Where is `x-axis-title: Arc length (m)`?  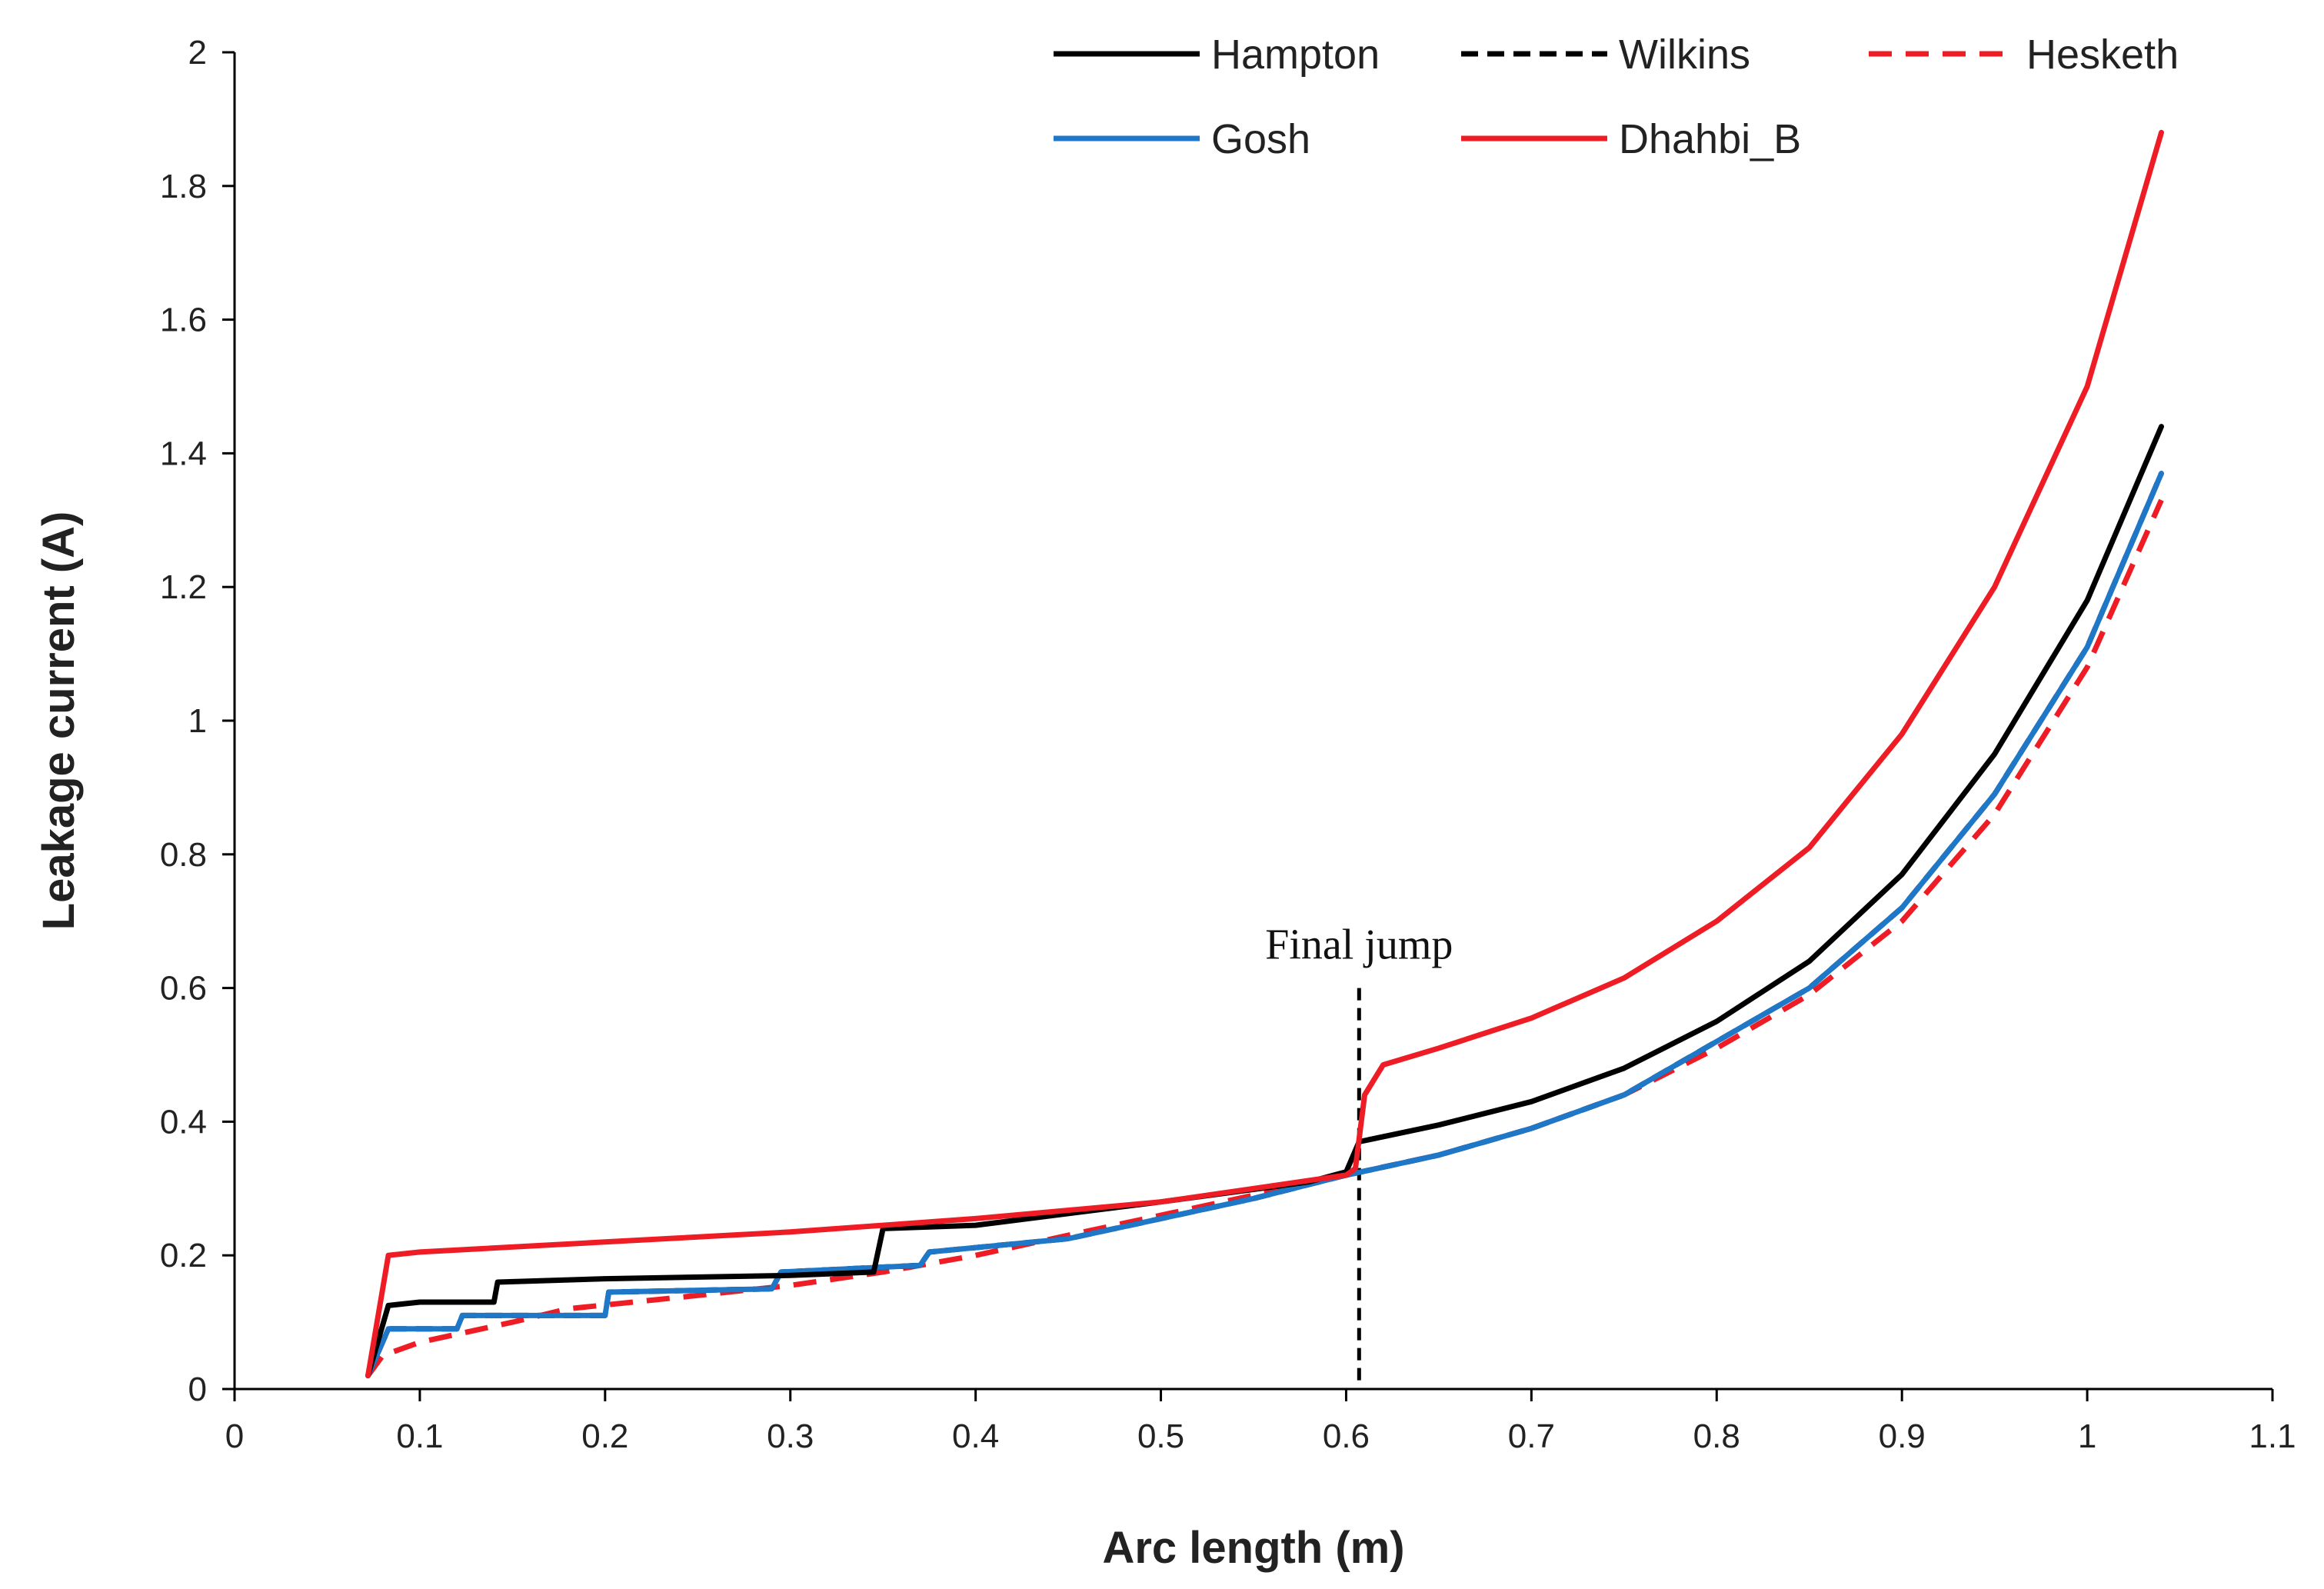
x-axis-title: Arc length (m) is located at coordinates (1253, 1548).